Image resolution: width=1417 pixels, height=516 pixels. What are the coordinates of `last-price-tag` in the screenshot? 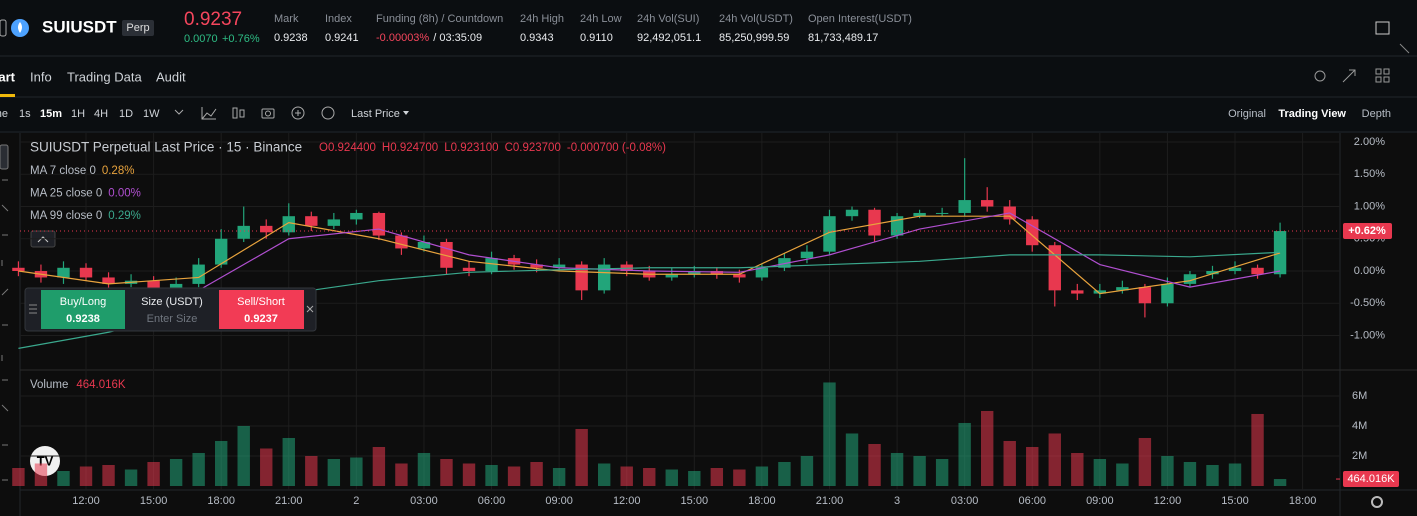 It's located at (1367, 231).